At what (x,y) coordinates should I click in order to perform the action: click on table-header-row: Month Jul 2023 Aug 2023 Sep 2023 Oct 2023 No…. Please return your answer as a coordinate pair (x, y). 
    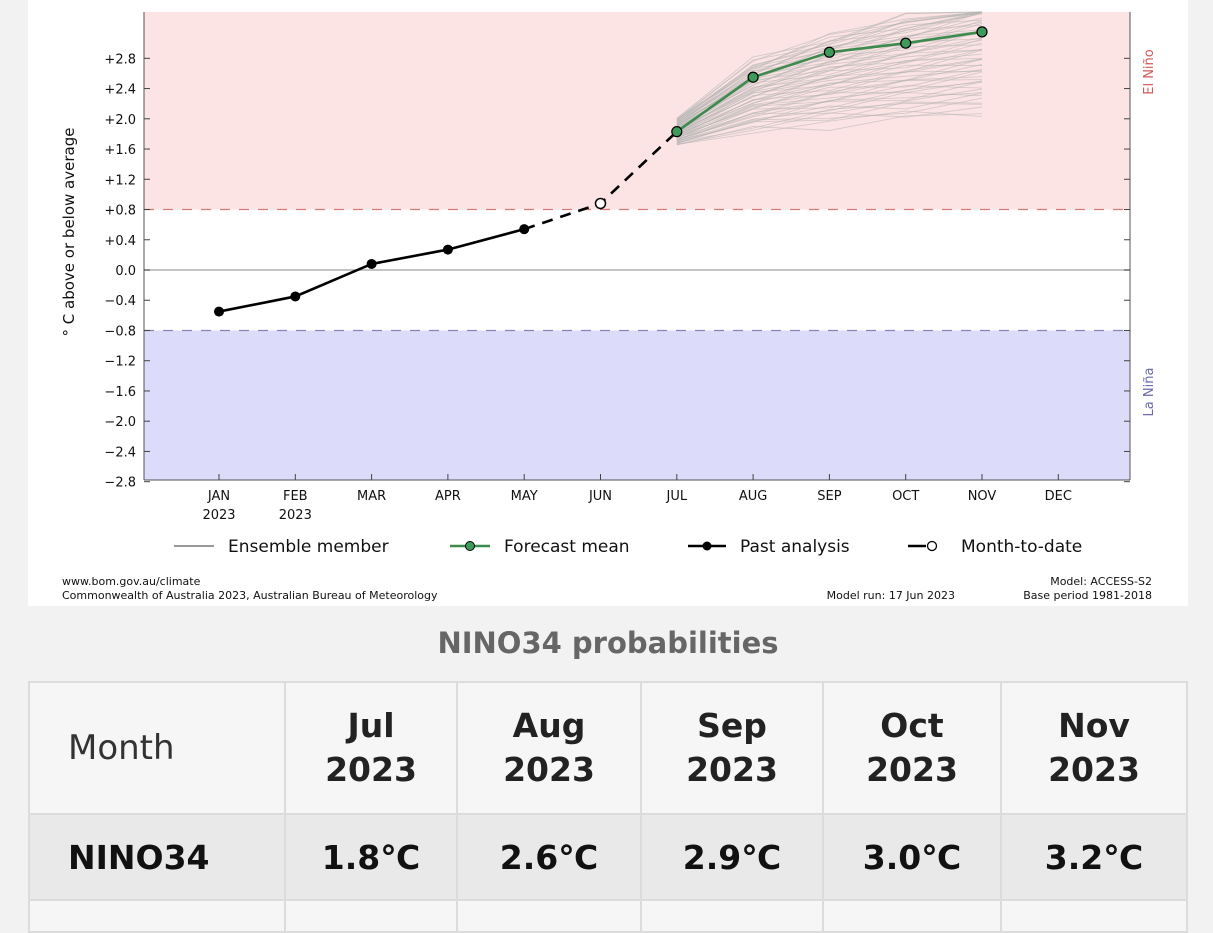
    Looking at the image, I should click on (608, 748).